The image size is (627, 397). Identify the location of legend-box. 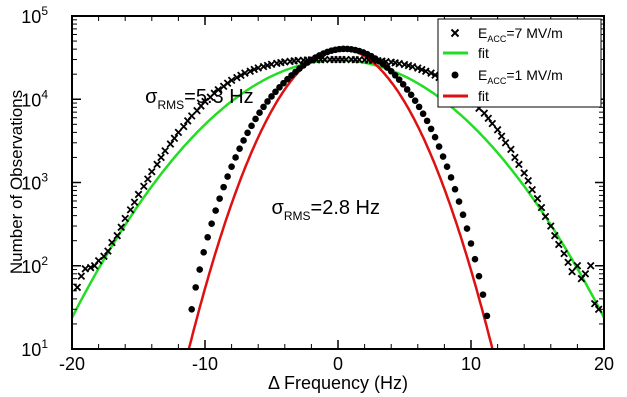
(519, 63).